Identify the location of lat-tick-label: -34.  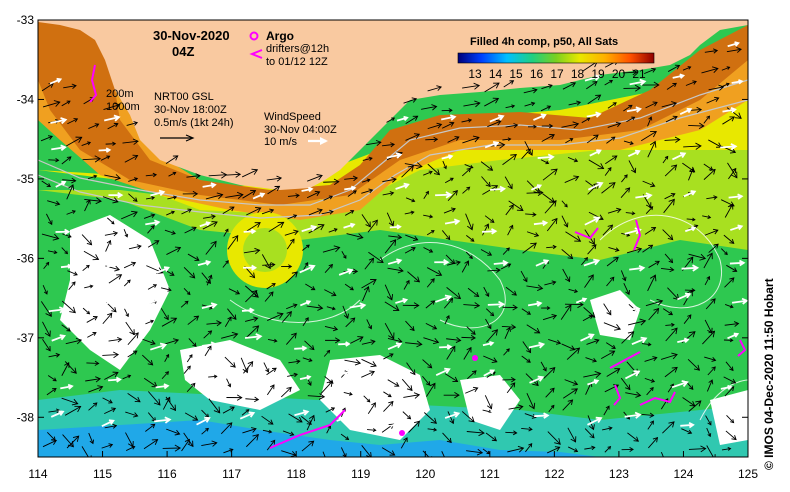
(26, 99).